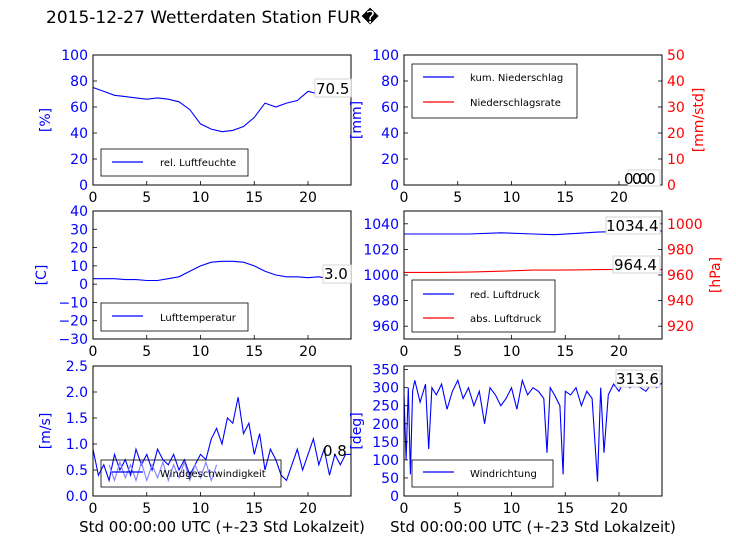 This screenshot has height=552, width=736. What do you see at coordinates (482, 473) in the screenshot?
I see `wind-direction-legend-box` at bounding box center [482, 473].